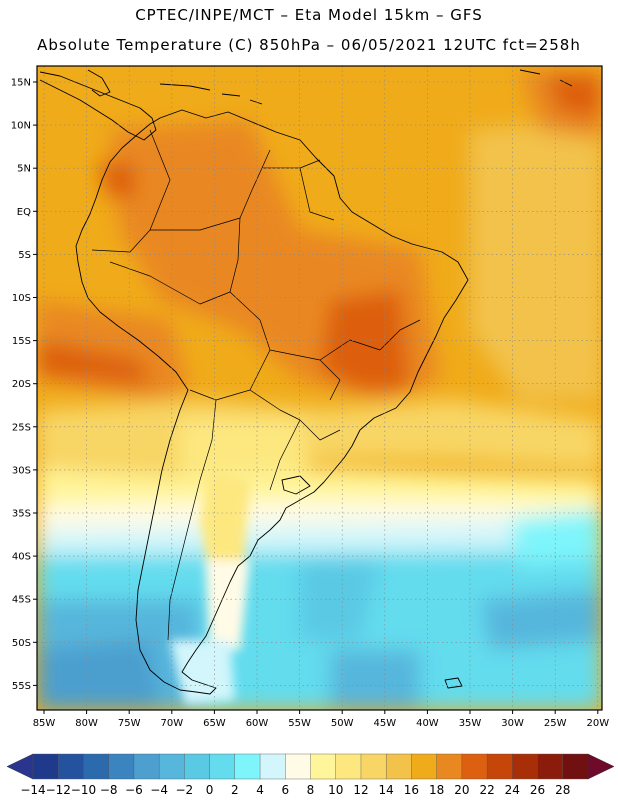 Image resolution: width=618 pixels, height=800 pixels. I want to click on colorbar-label: −2, so click(185, 790).